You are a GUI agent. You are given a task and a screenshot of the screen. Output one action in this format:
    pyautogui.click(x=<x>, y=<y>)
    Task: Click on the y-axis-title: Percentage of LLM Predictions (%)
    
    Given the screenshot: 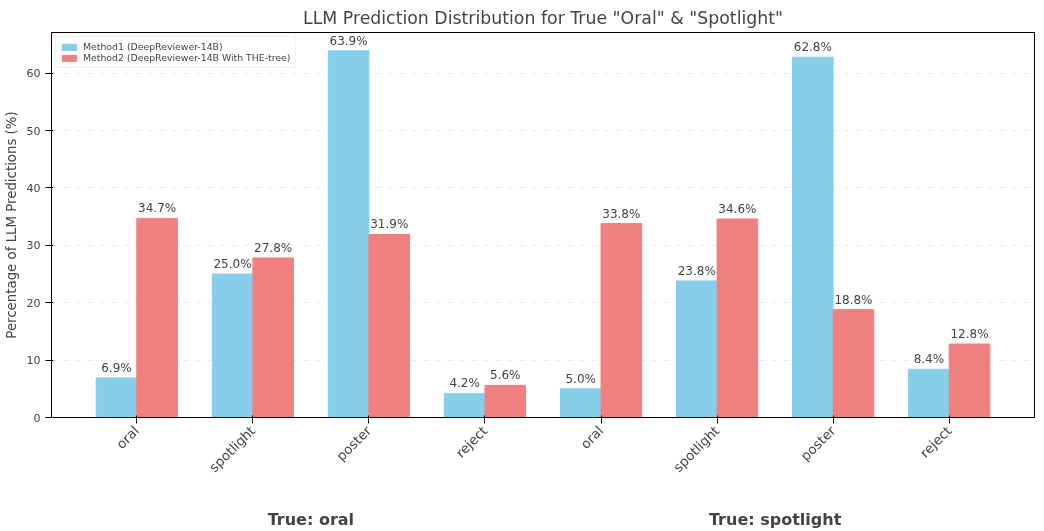 What is the action you would take?
    pyautogui.click(x=11, y=225)
    